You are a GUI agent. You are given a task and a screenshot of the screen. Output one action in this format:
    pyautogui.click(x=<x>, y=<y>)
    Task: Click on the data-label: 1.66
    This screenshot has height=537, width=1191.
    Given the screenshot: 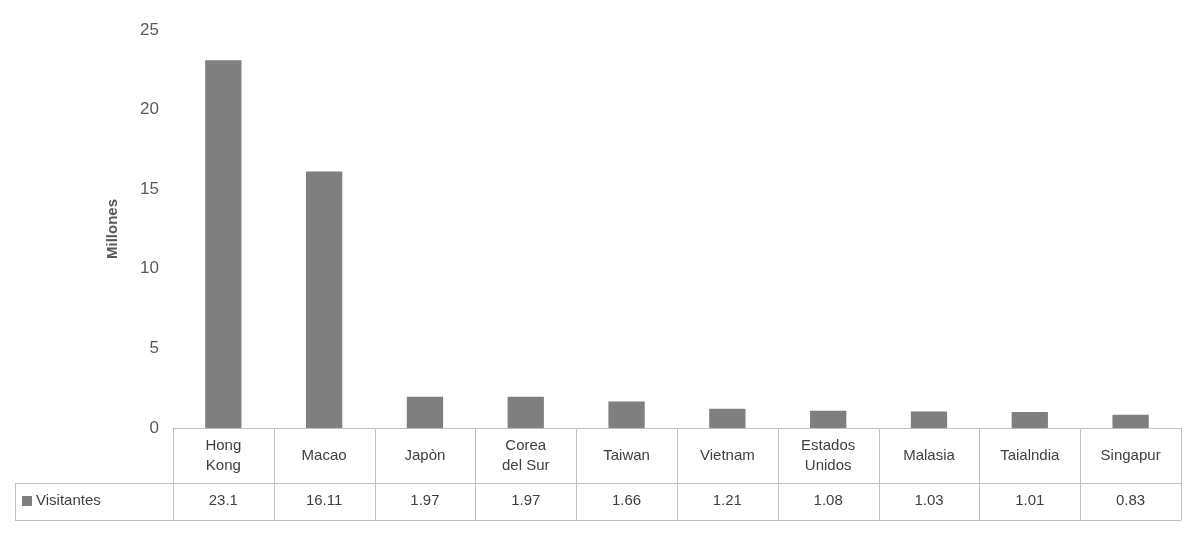 What is the action you would take?
    pyautogui.click(x=626, y=500)
    